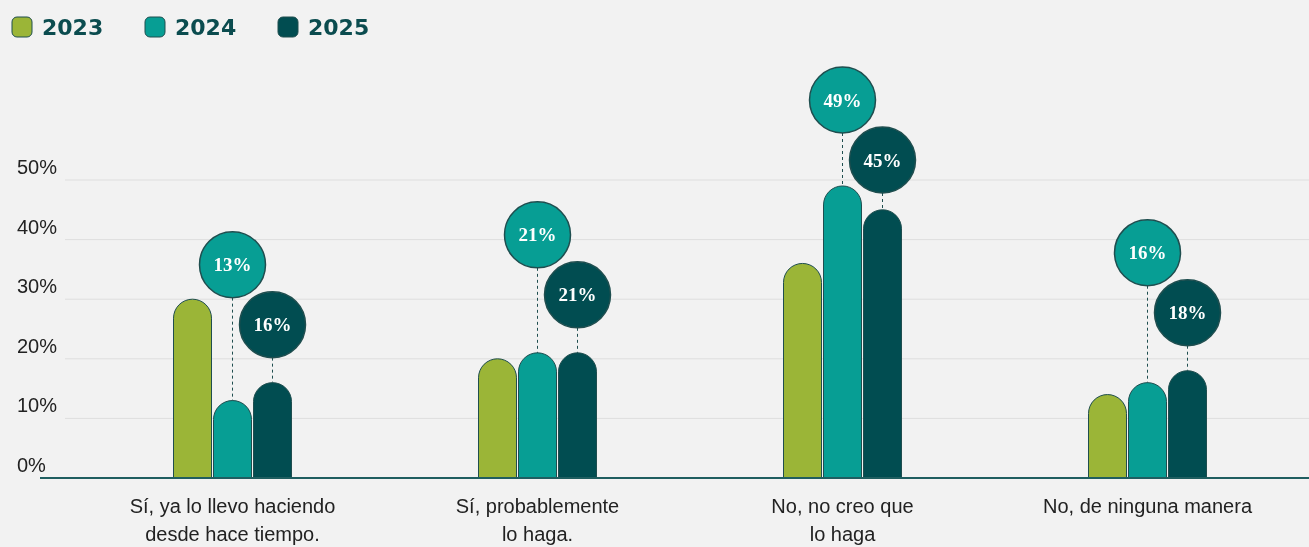 The image size is (1309, 547). Describe the element at coordinates (206, 27) in the screenshot. I see `legend-label: 2024` at that location.